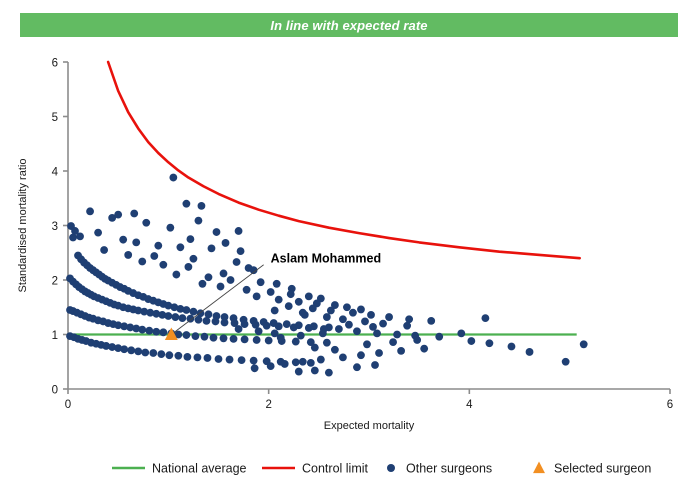  Describe the element at coordinates (449, 469) in the screenshot. I see `legend-item-label: Other surgeons` at that location.